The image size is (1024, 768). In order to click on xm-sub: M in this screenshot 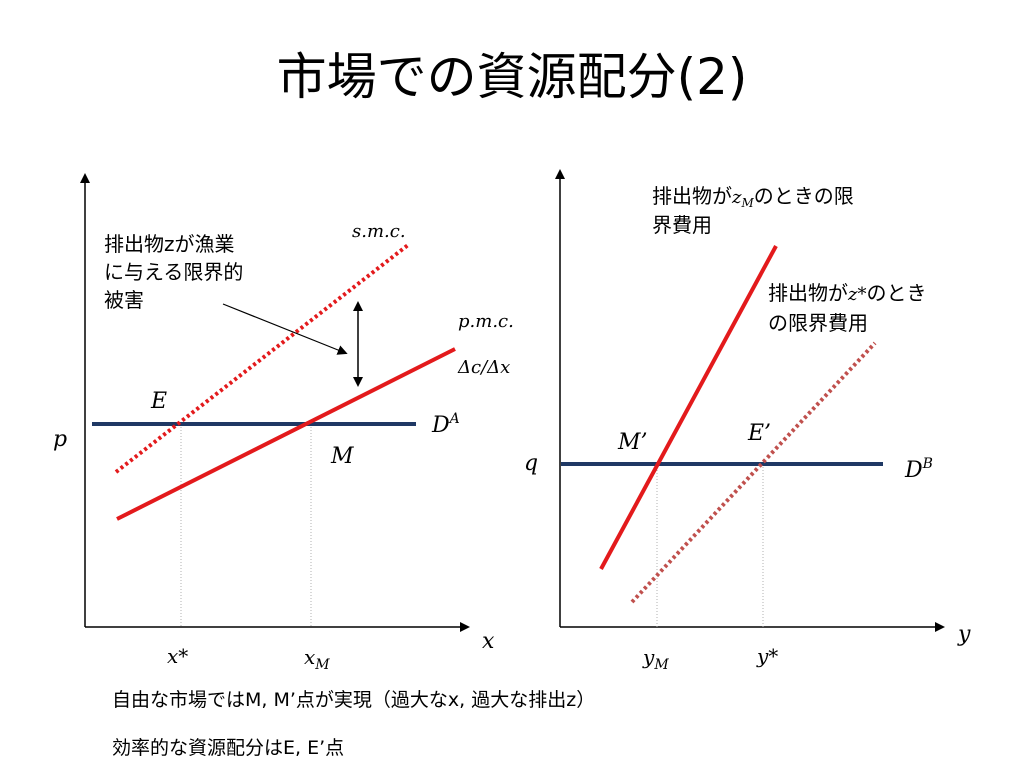, I will do `click(322, 665)`.